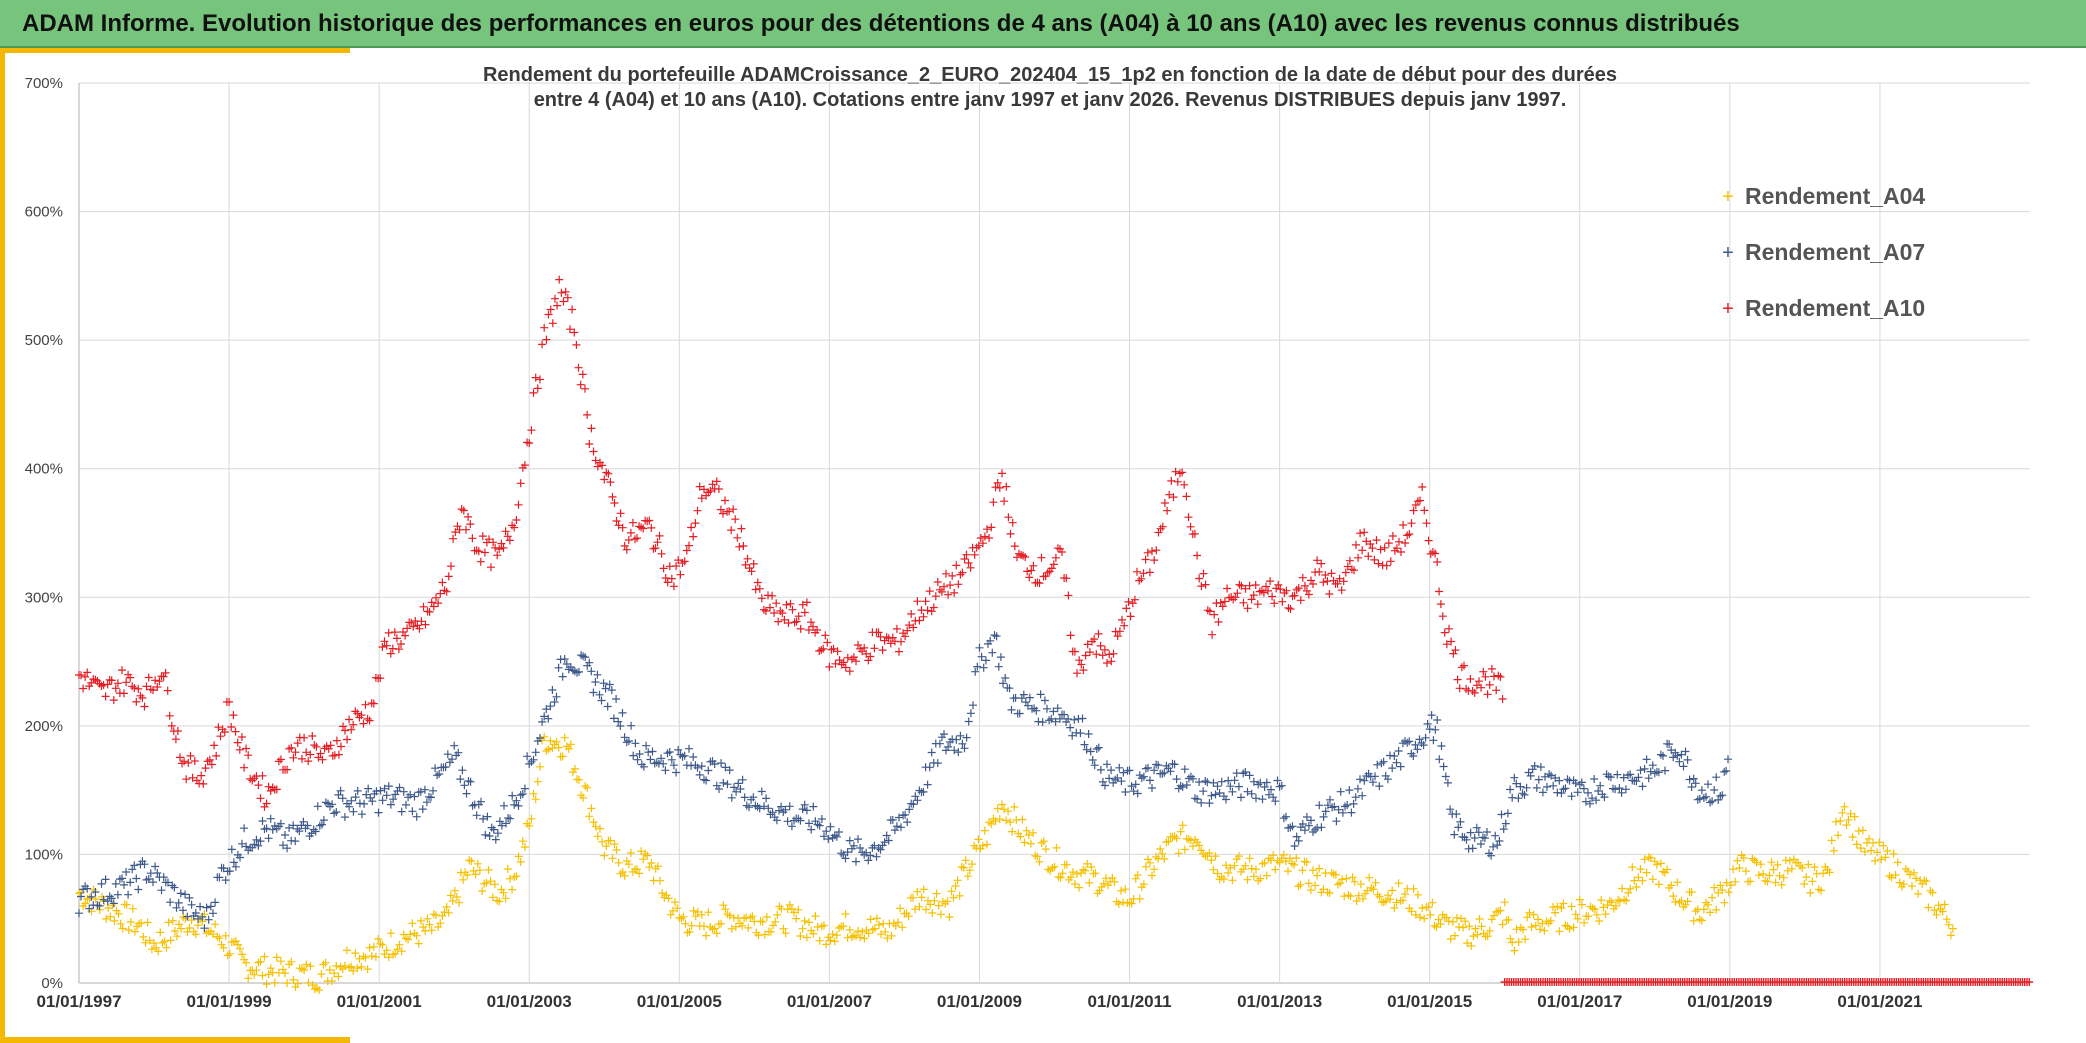 This screenshot has width=2086, height=1043. What do you see at coordinates (44, 83) in the screenshot?
I see `y-tick-label: 700%` at bounding box center [44, 83].